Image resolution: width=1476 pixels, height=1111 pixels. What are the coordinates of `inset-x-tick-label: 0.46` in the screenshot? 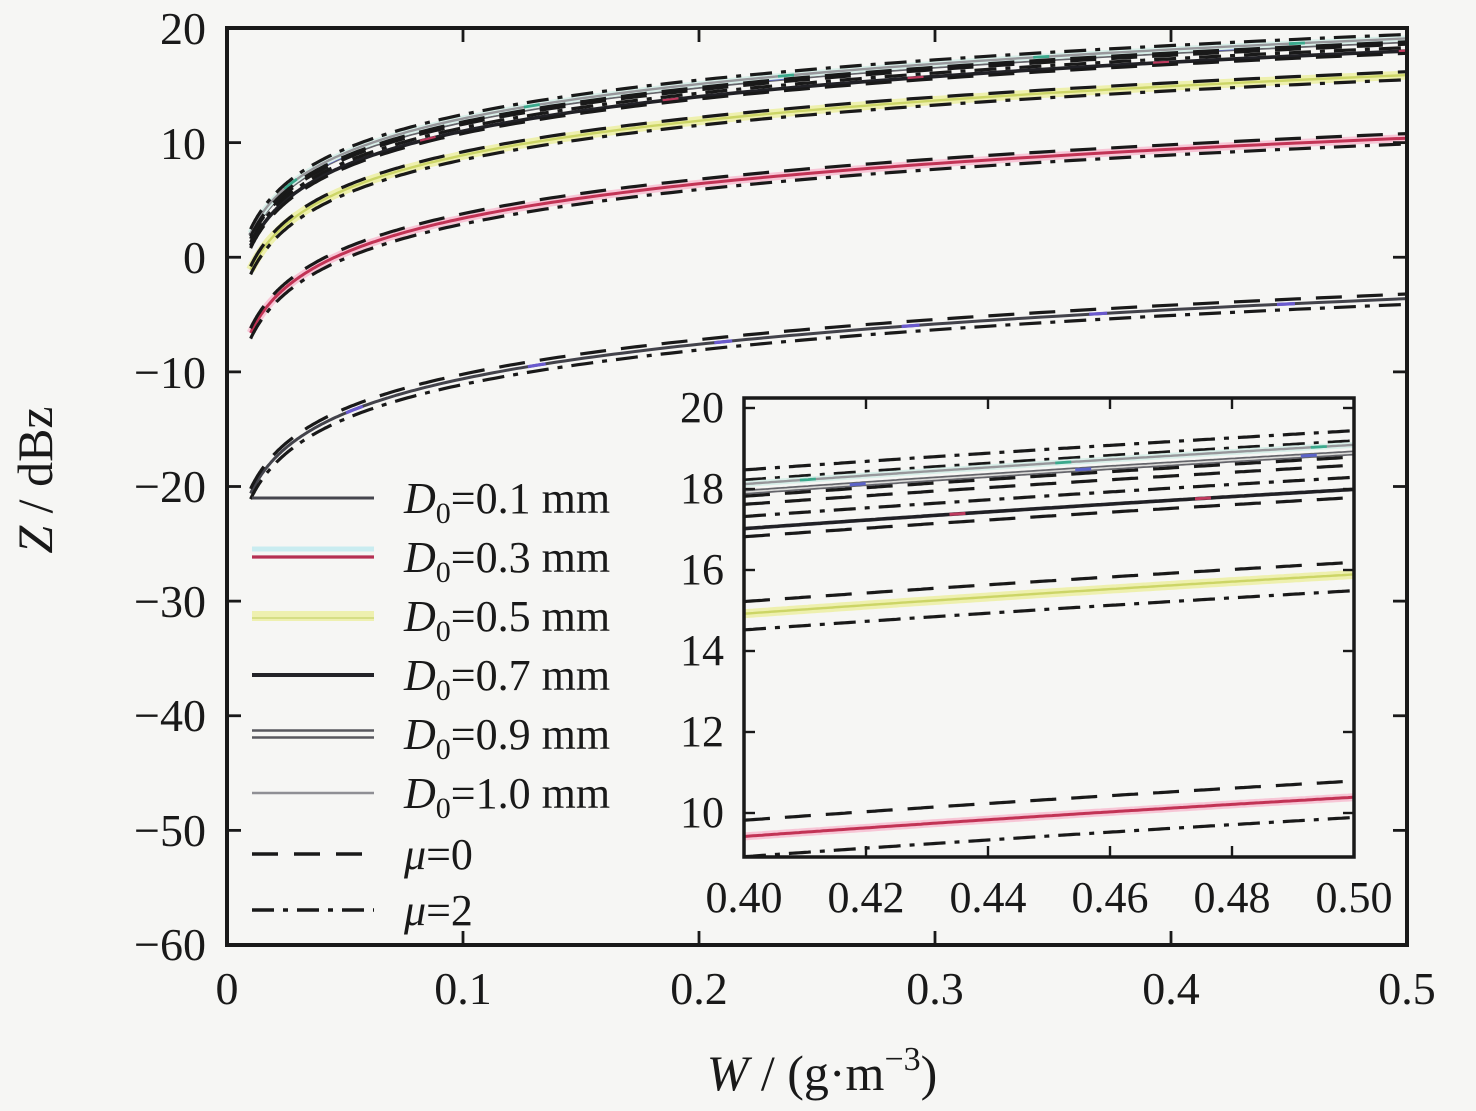 It's located at (1110, 897).